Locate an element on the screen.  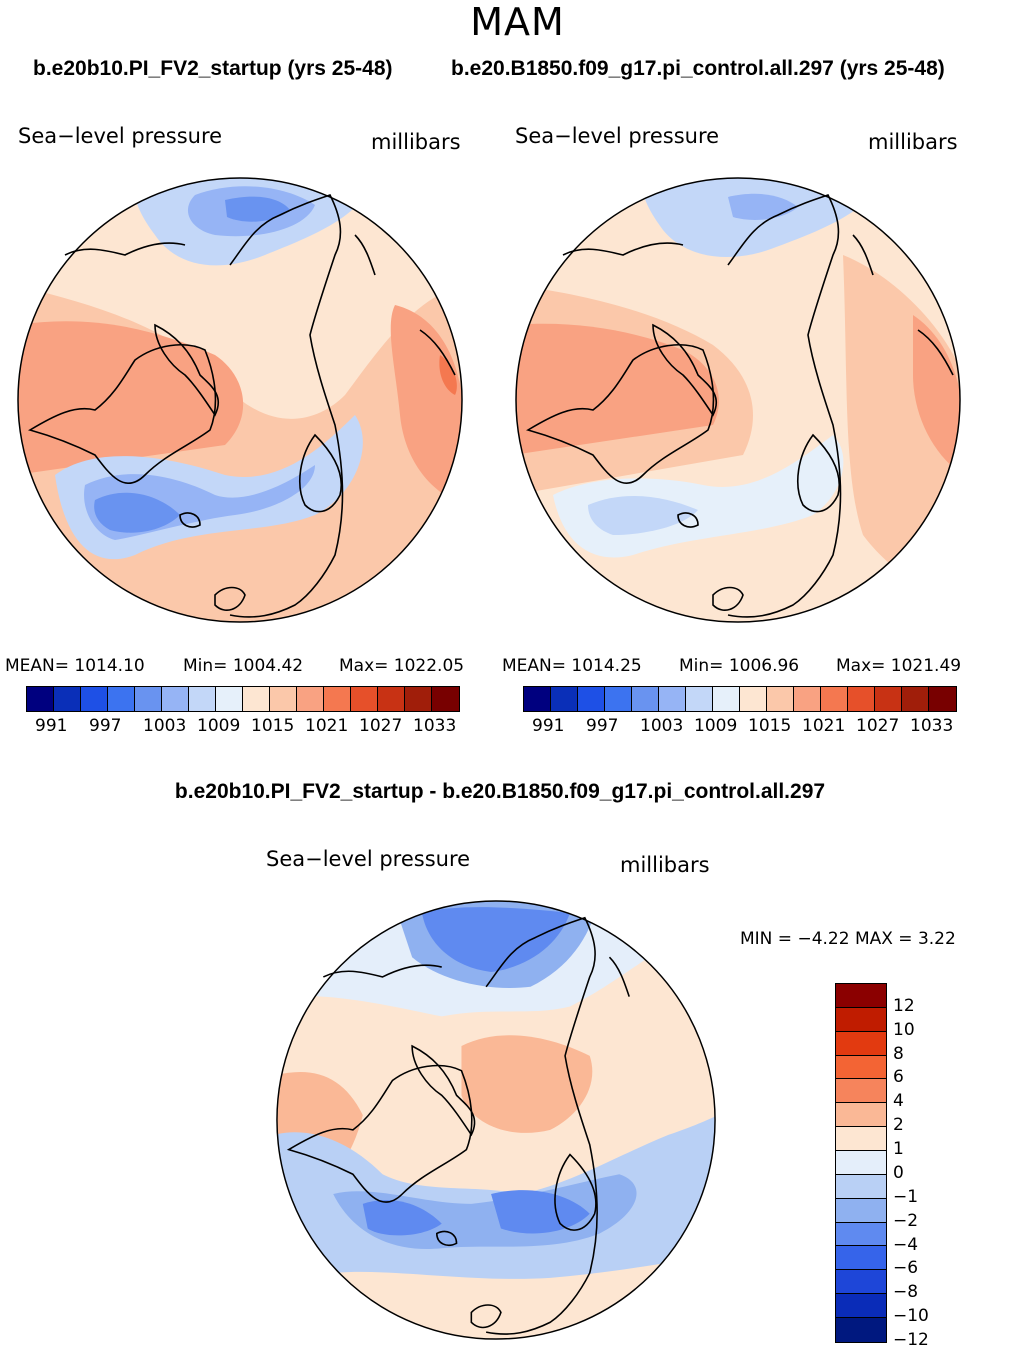
colorbar-case2 is located at coordinates (740, 699).